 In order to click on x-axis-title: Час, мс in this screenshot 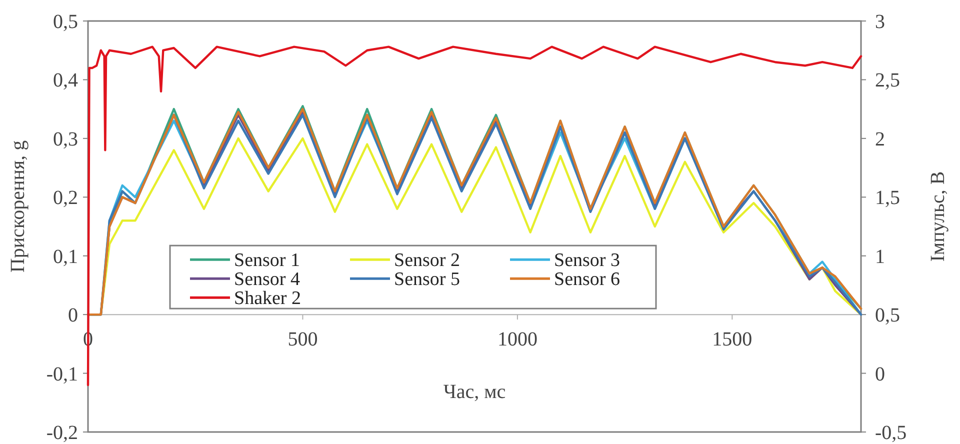, I will do `click(474, 392)`.